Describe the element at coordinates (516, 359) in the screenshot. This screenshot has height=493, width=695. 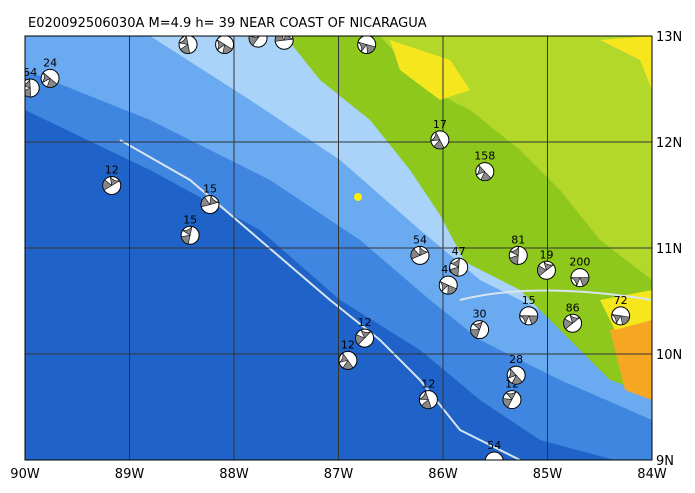
I see `depth-label: 28` at that location.